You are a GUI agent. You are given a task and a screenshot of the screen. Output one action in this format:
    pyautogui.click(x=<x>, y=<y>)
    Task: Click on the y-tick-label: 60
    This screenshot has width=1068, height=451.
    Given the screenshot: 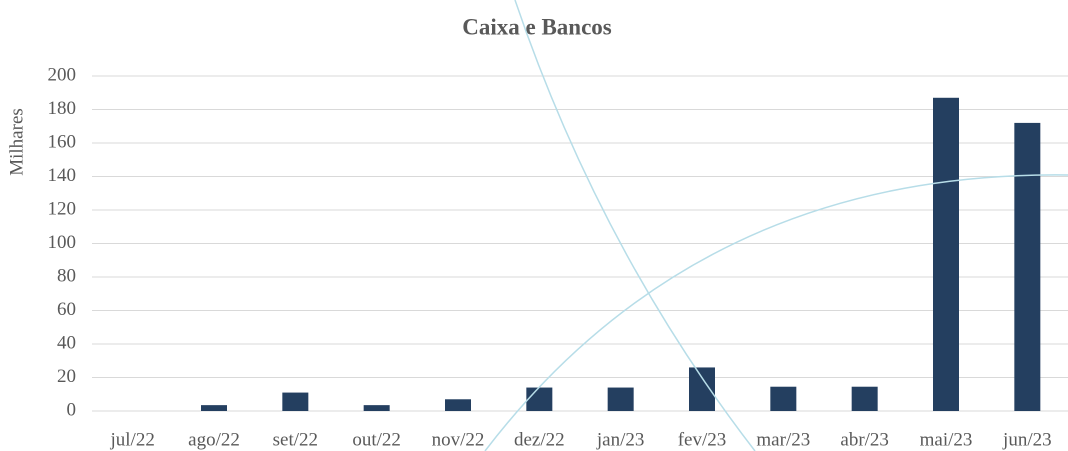 What is the action you would take?
    pyautogui.click(x=66, y=309)
    